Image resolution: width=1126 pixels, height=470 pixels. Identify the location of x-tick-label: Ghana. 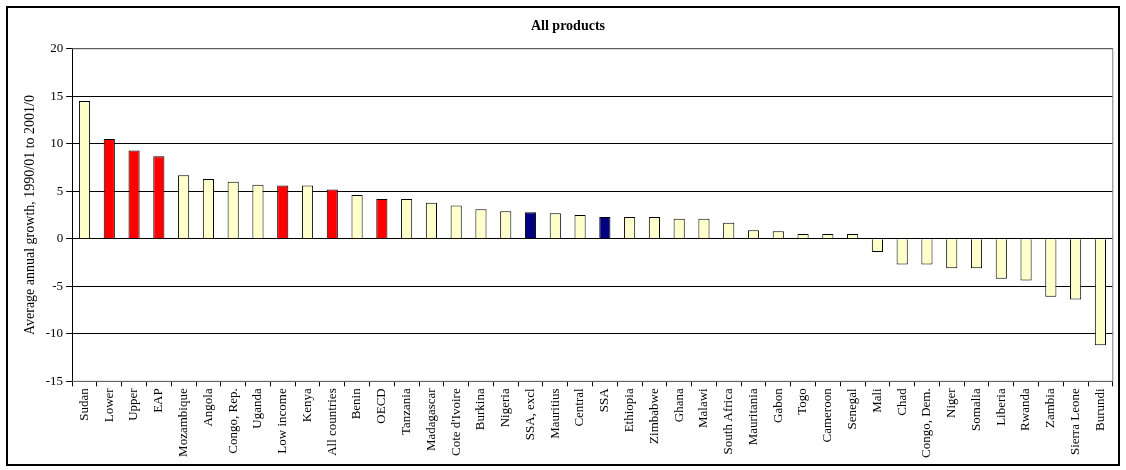
(678, 405).